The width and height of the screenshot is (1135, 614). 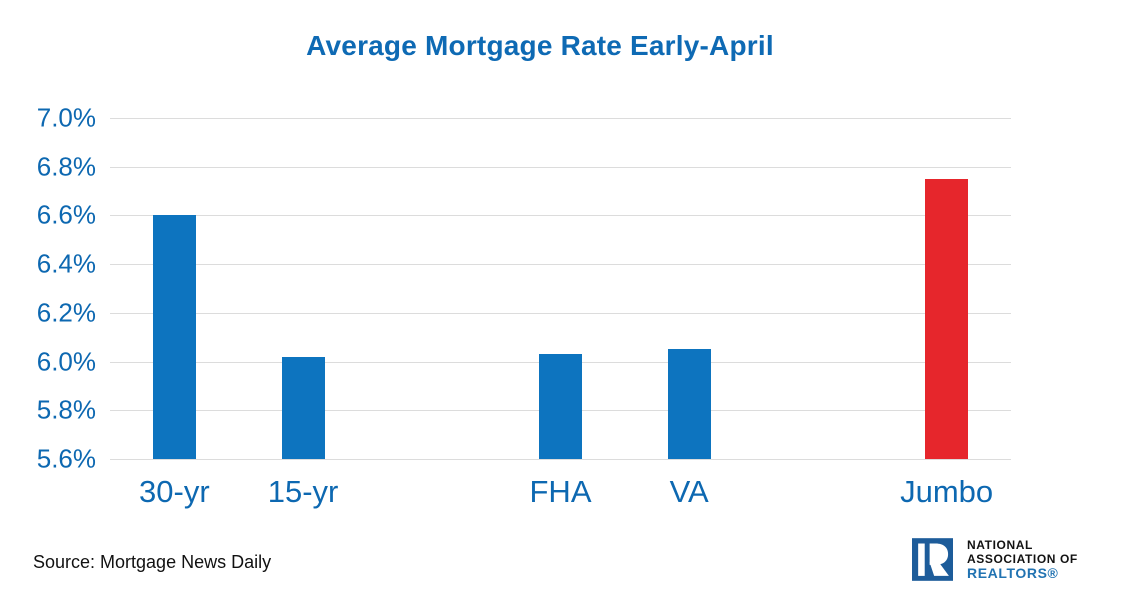 I want to click on x-tick-label-fha: FHA, so click(x=560, y=491).